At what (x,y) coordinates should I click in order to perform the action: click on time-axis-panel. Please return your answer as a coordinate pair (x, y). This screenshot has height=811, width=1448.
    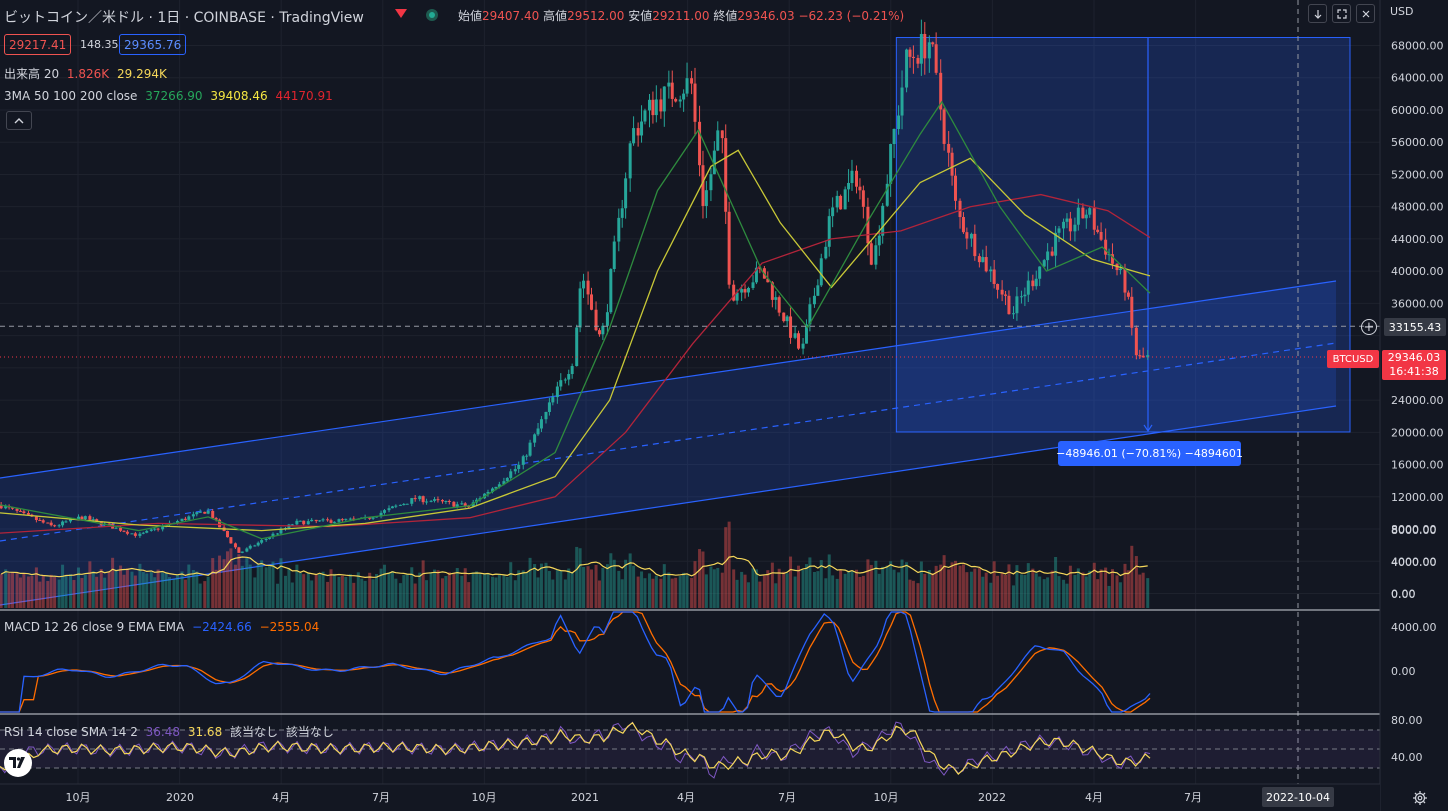
    Looking at the image, I should click on (690, 797).